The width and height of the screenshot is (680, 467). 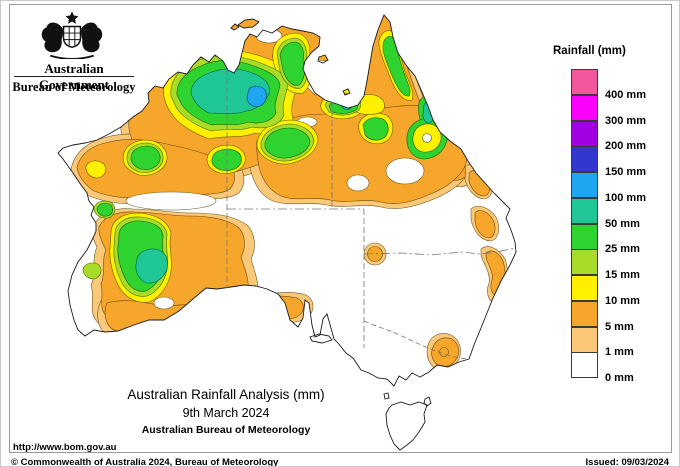 I want to click on bom-url: http://www.bom.gov.au, so click(x=65, y=447).